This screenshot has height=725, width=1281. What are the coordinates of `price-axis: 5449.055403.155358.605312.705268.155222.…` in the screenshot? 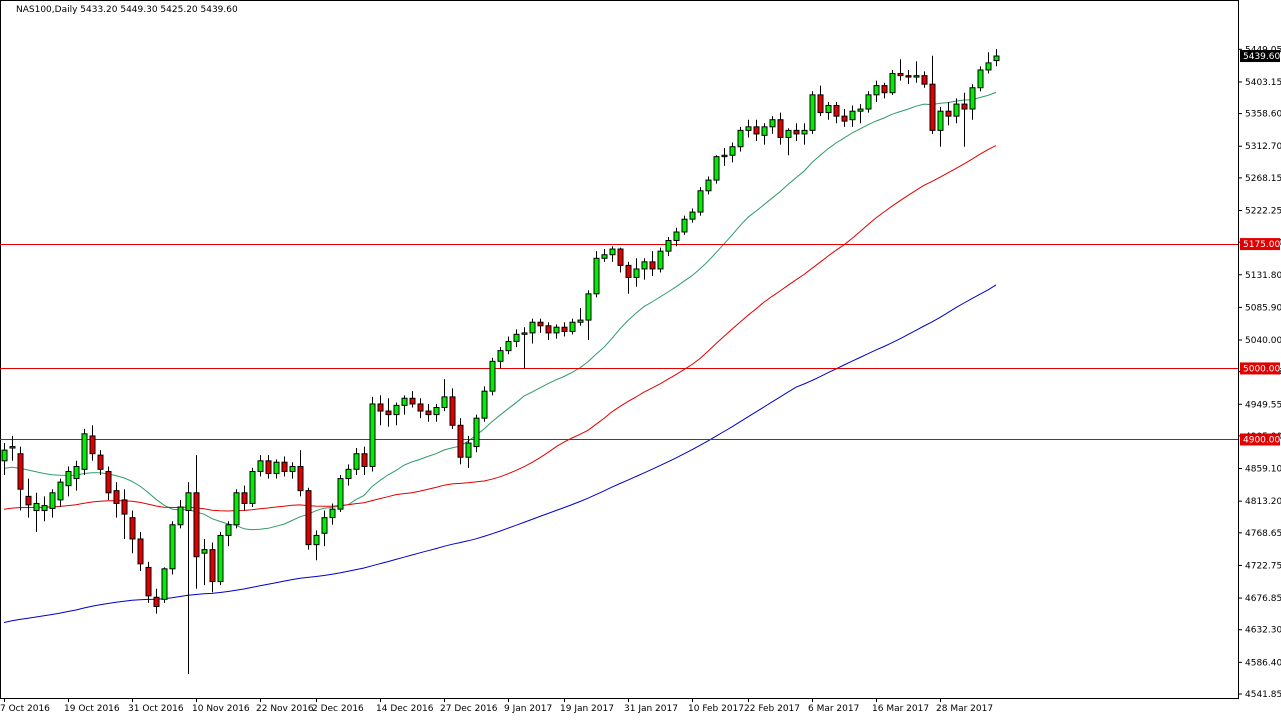 It's located at (1259, 372).